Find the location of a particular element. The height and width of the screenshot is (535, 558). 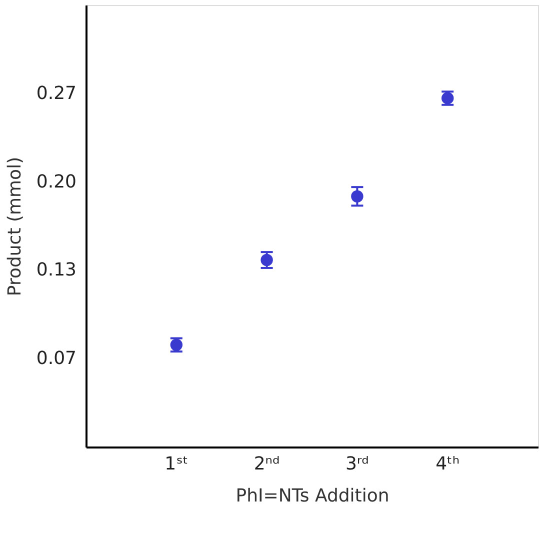

y-axis-title: Product (mmol) is located at coordinates (15, 226).